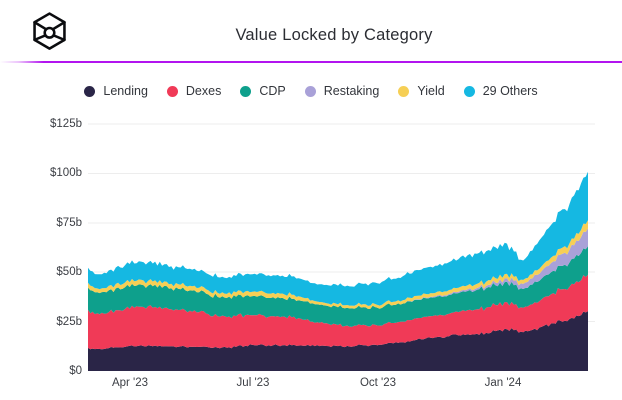 The width and height of the screenshot is (622, 400). What do you see at coordinates (431, 91) in the screenshot?
I see `legend-label: Yield` at bounding box center [431, 91].